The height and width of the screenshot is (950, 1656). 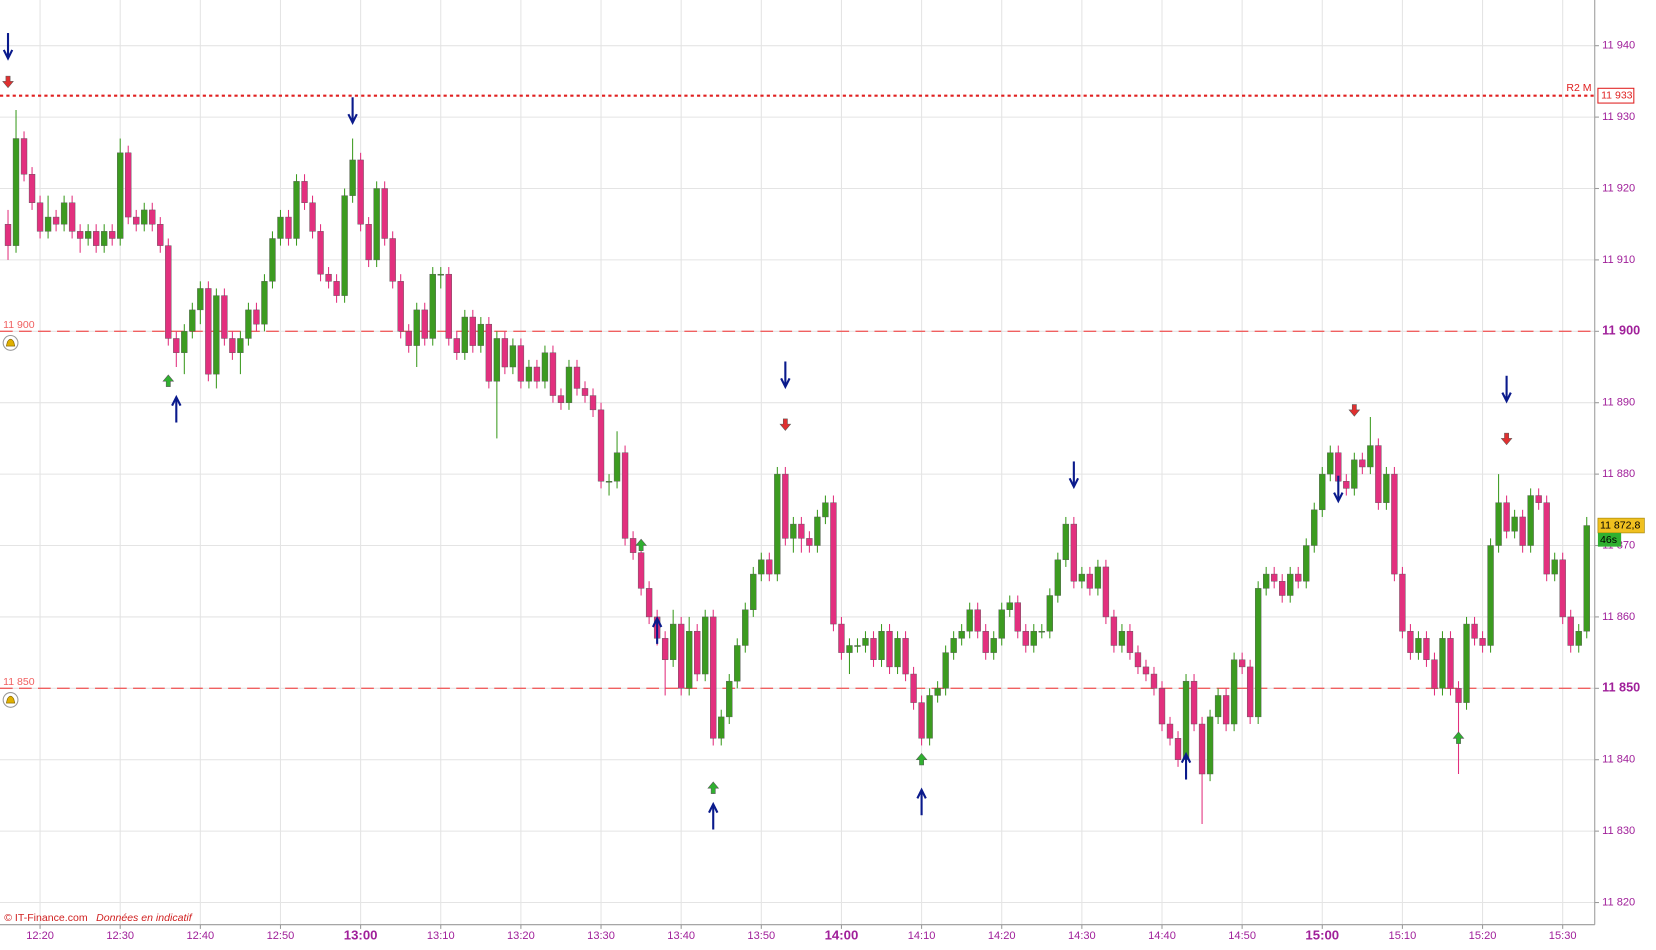 I want to click on alert-bell, so click(x=10, y=700).